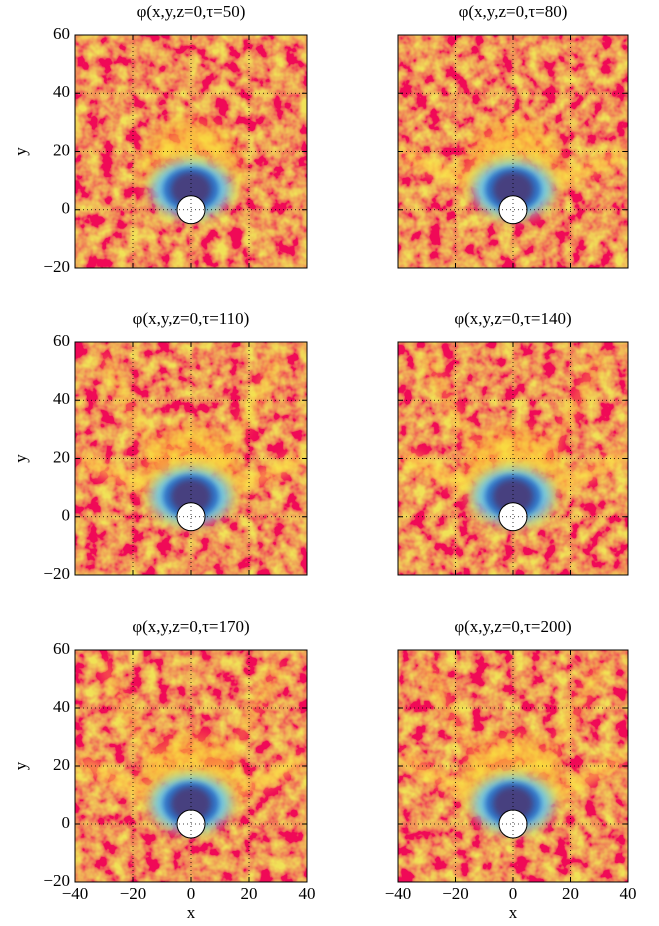 This screenshot has height=926, width=659. Describe the element at coordinates (513, 11) in the screenshot. I see `panel-title: φ(x,y,z=0,τ=80)` at that location.